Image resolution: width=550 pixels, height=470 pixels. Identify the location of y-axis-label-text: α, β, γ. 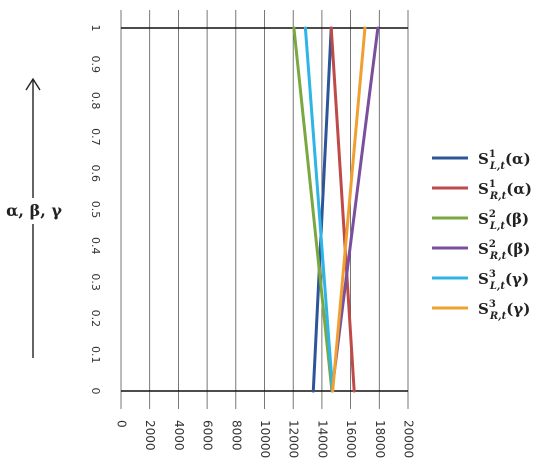
(34, 210).